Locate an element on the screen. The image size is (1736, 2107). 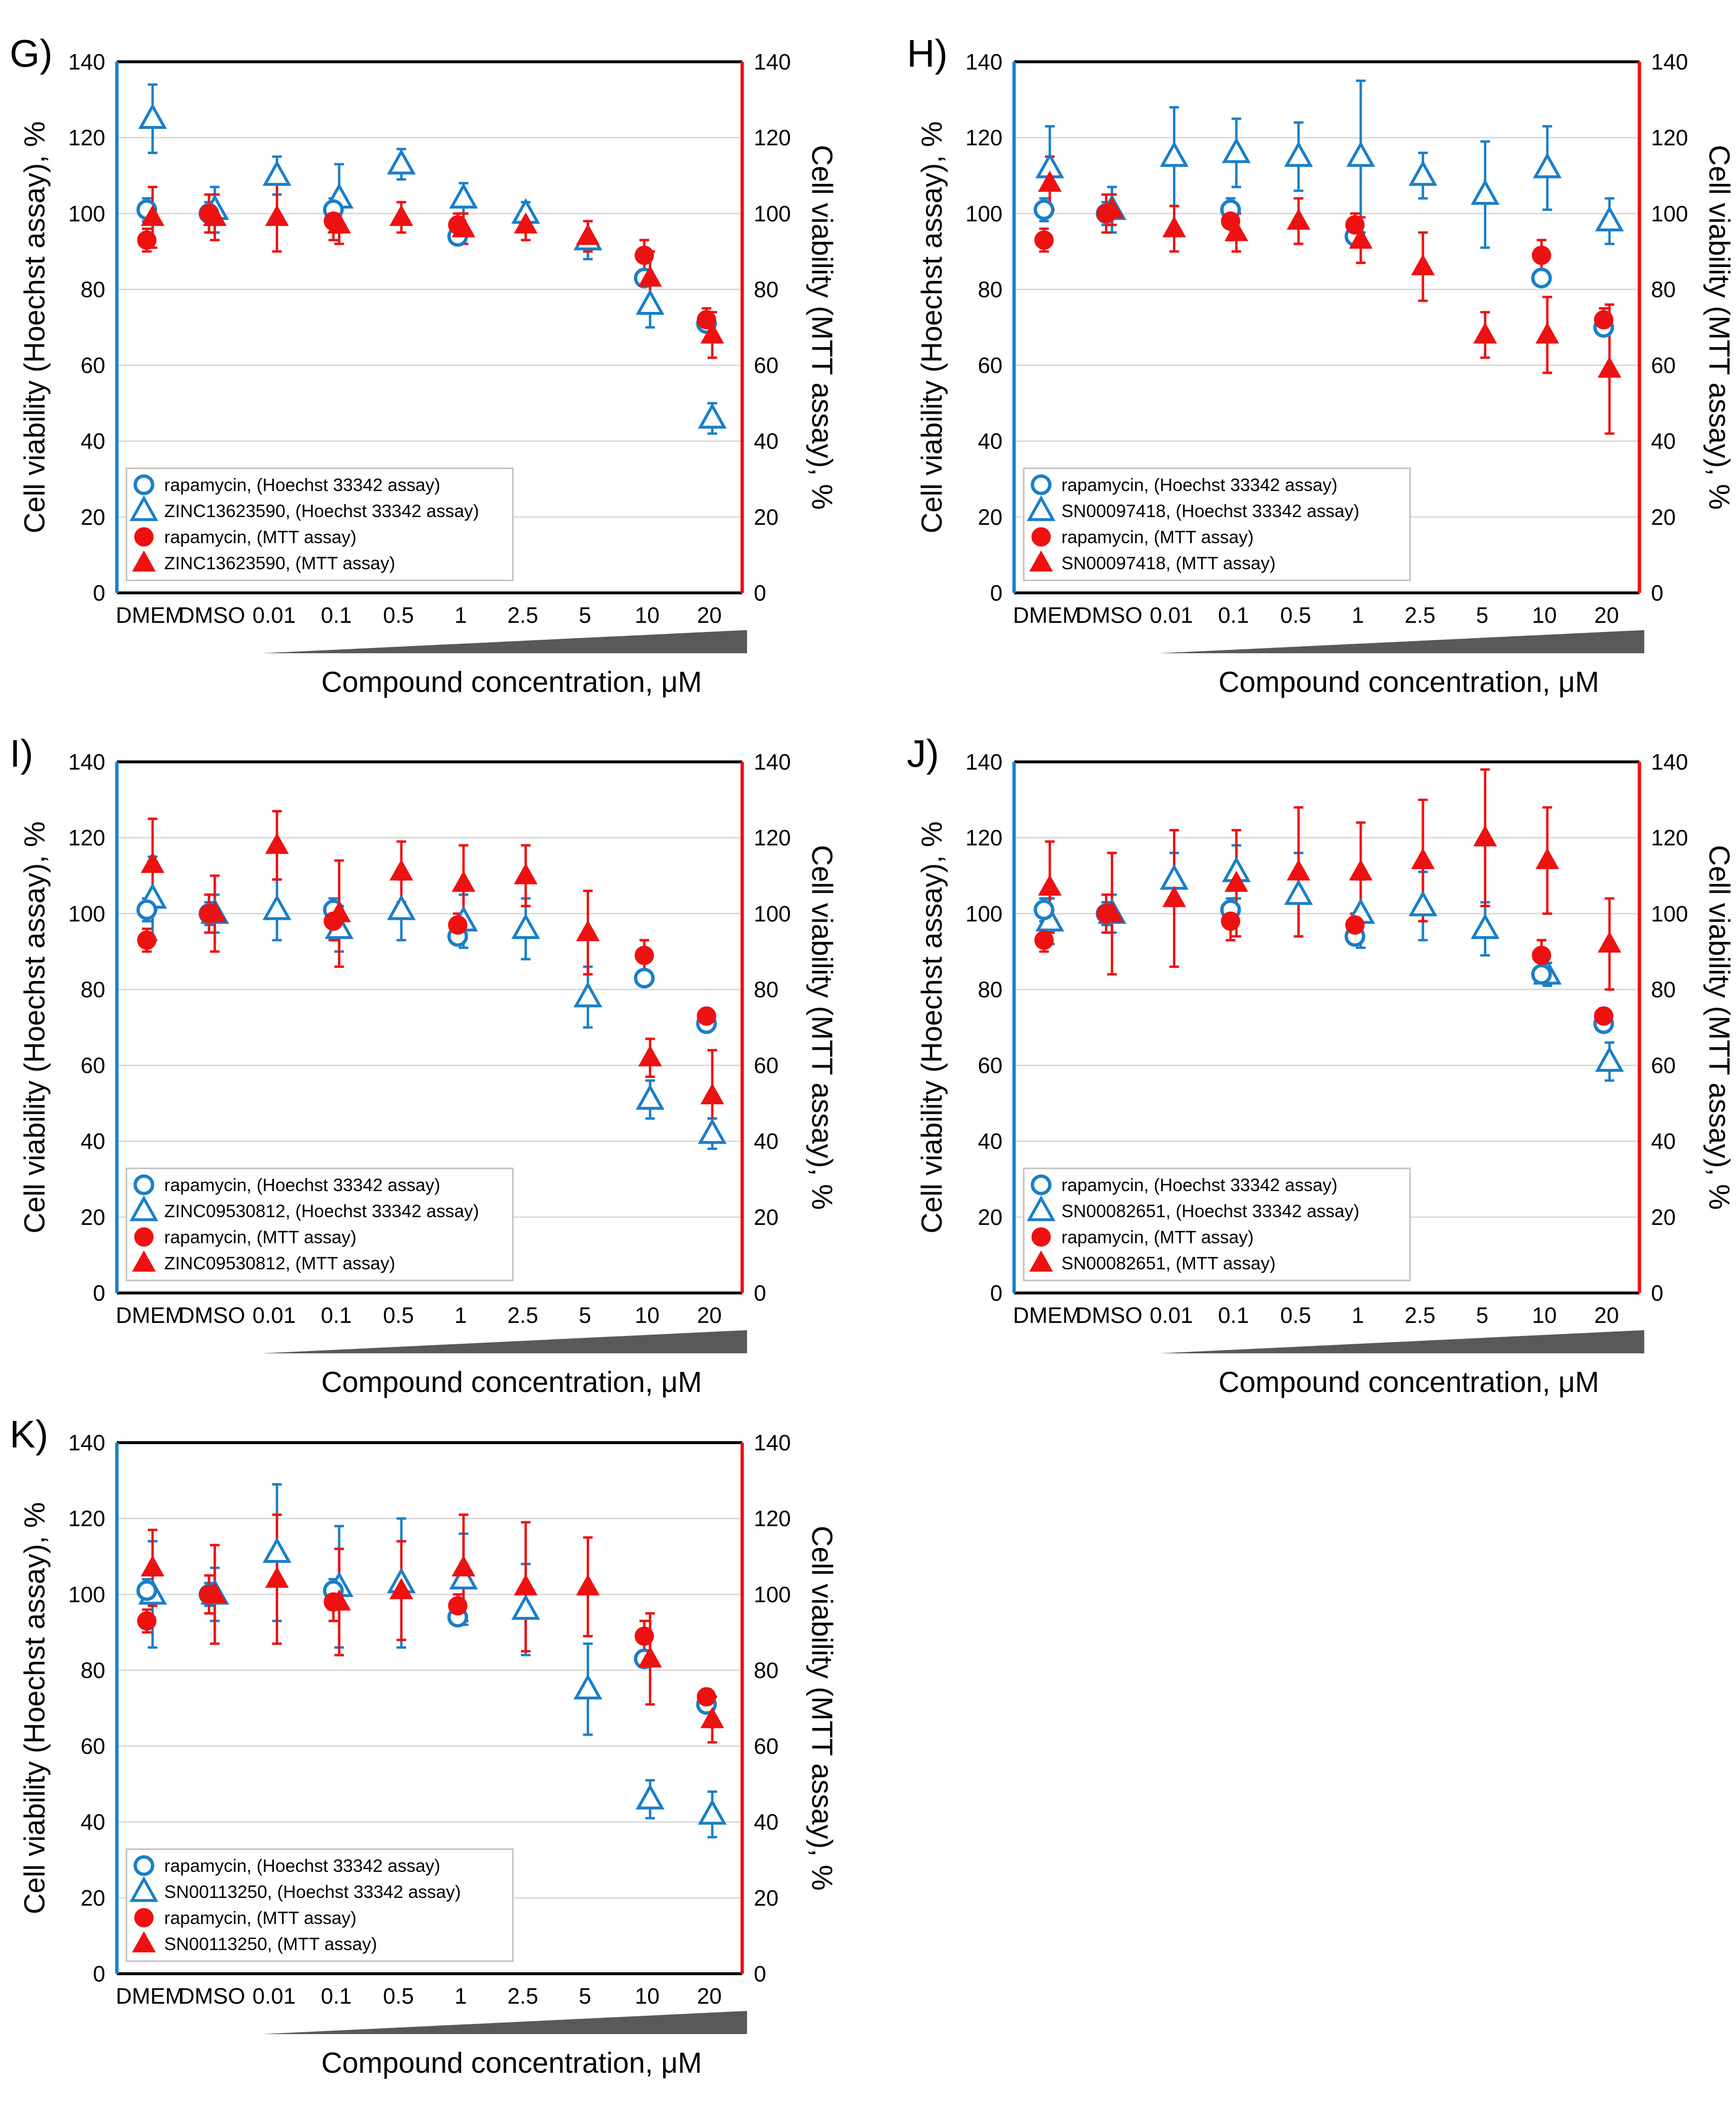
legend-marker-circle-filled is located at coordinates (1041, 1237).